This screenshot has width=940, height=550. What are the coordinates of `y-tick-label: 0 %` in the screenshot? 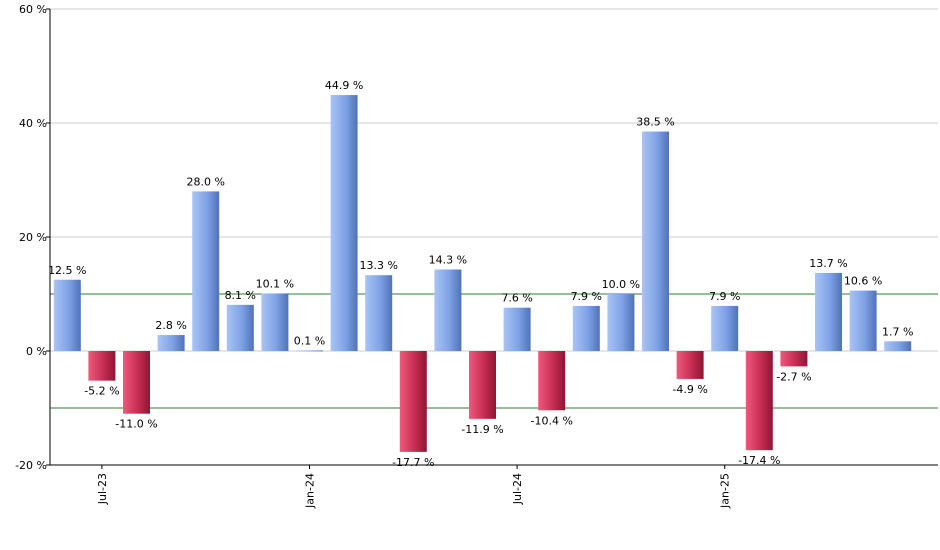 It's located at (36, 351).